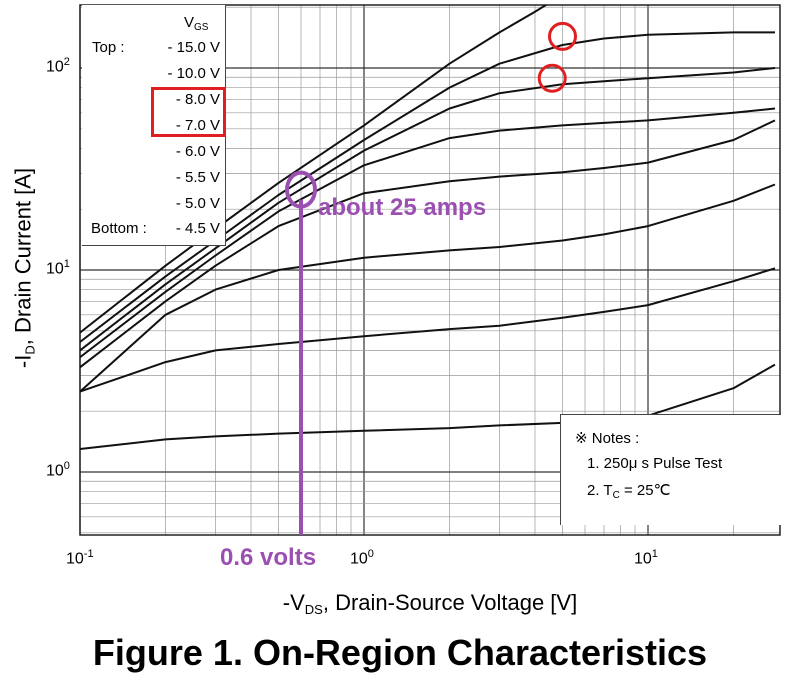 The width and height of the screenshot is (800, 696). Describe the element at coordinates (197, 125) in the screenshot. I see `legend-entry: - 7.0 V` at that location.